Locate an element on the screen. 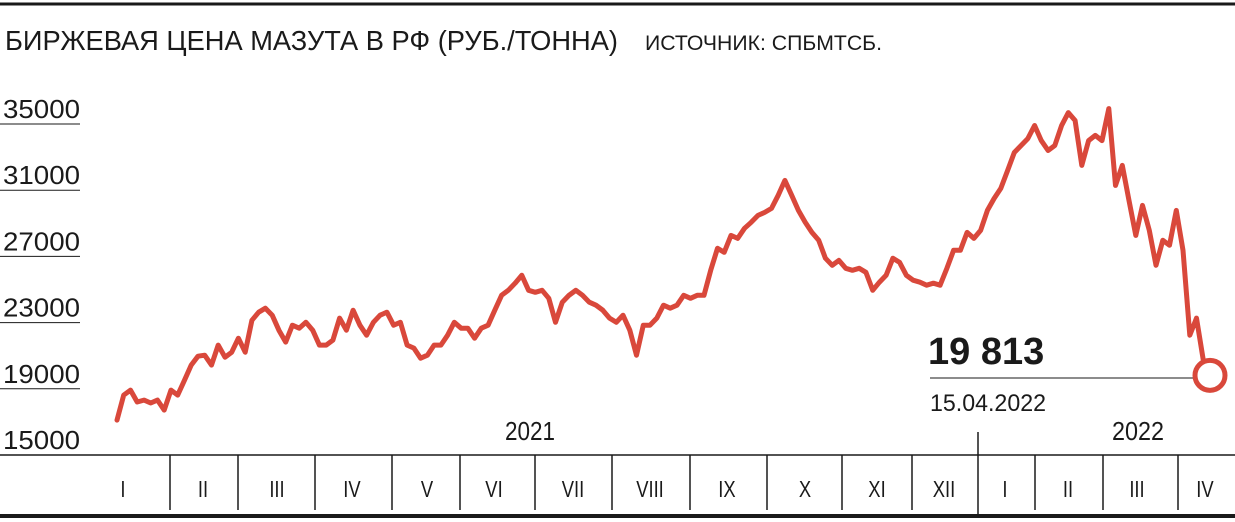 The height and width of the screenshot is (522, 1235). y-tick-label: 23000 is located at coordinates (41, 308).